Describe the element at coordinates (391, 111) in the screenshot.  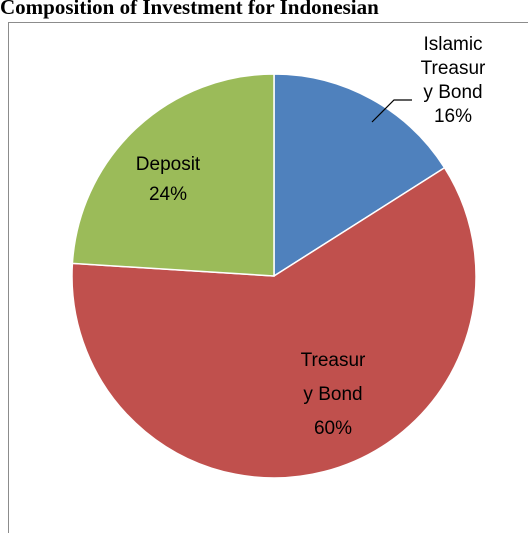
I see `leader-line-islamic-treasury-bond` at that location.